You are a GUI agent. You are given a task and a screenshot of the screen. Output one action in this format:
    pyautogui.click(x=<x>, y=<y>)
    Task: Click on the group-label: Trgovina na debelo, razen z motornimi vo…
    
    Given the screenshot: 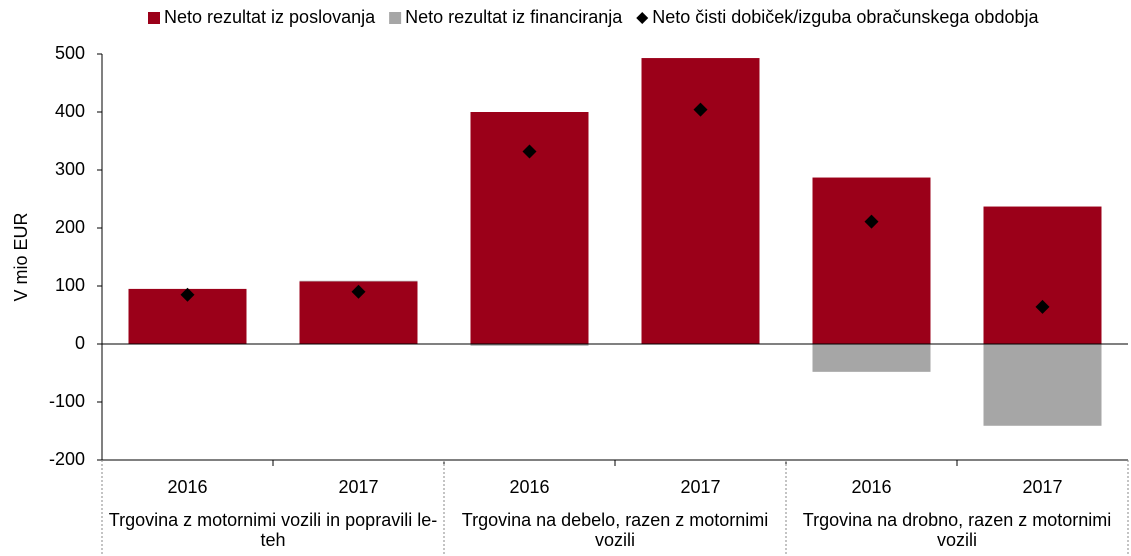 What is the action you would take?
    pyautogui.click(x=615, y=530)
    